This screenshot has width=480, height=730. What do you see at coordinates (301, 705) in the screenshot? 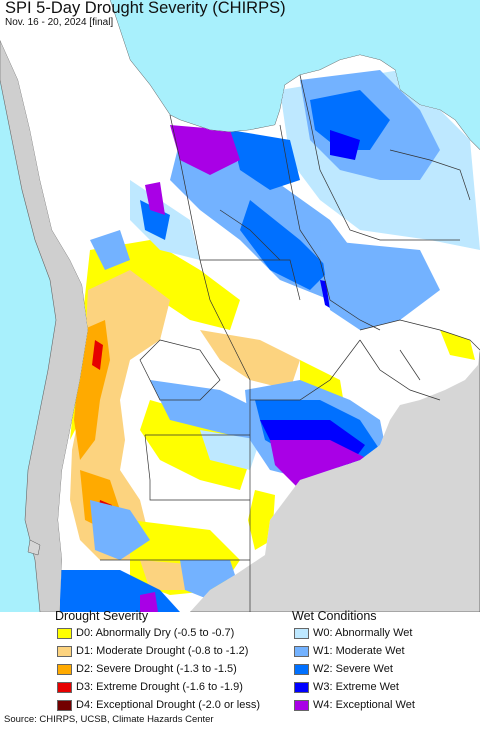
I see `swatch-w4` at bounding box center [301, 705].